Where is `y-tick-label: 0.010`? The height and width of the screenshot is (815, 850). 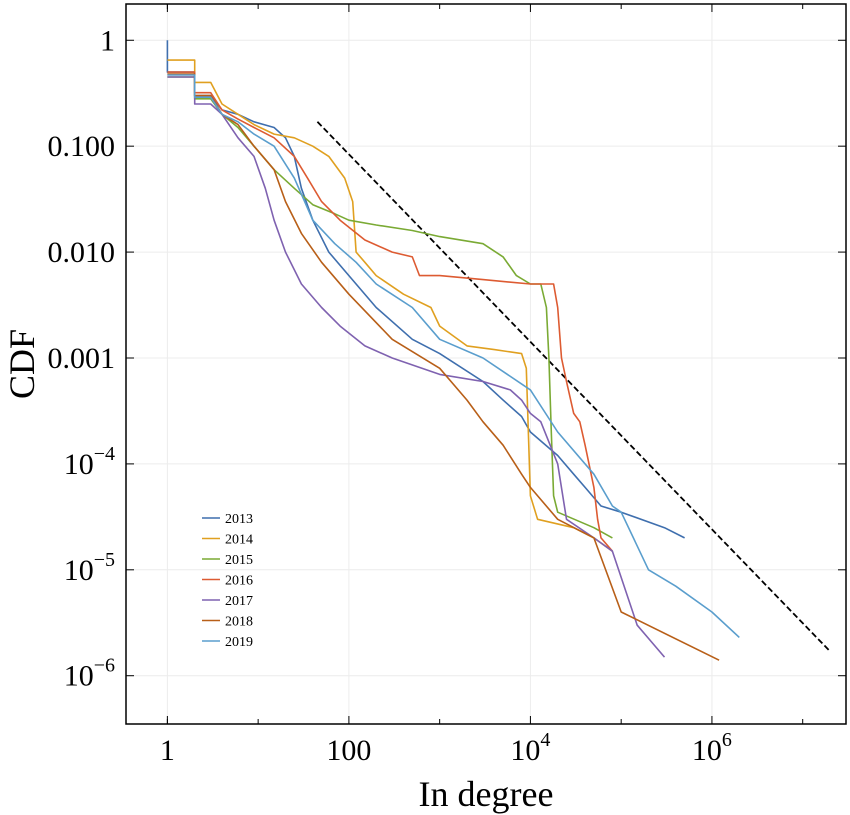
y-tick-label: 0.010 is located at coordinates (82, 252).